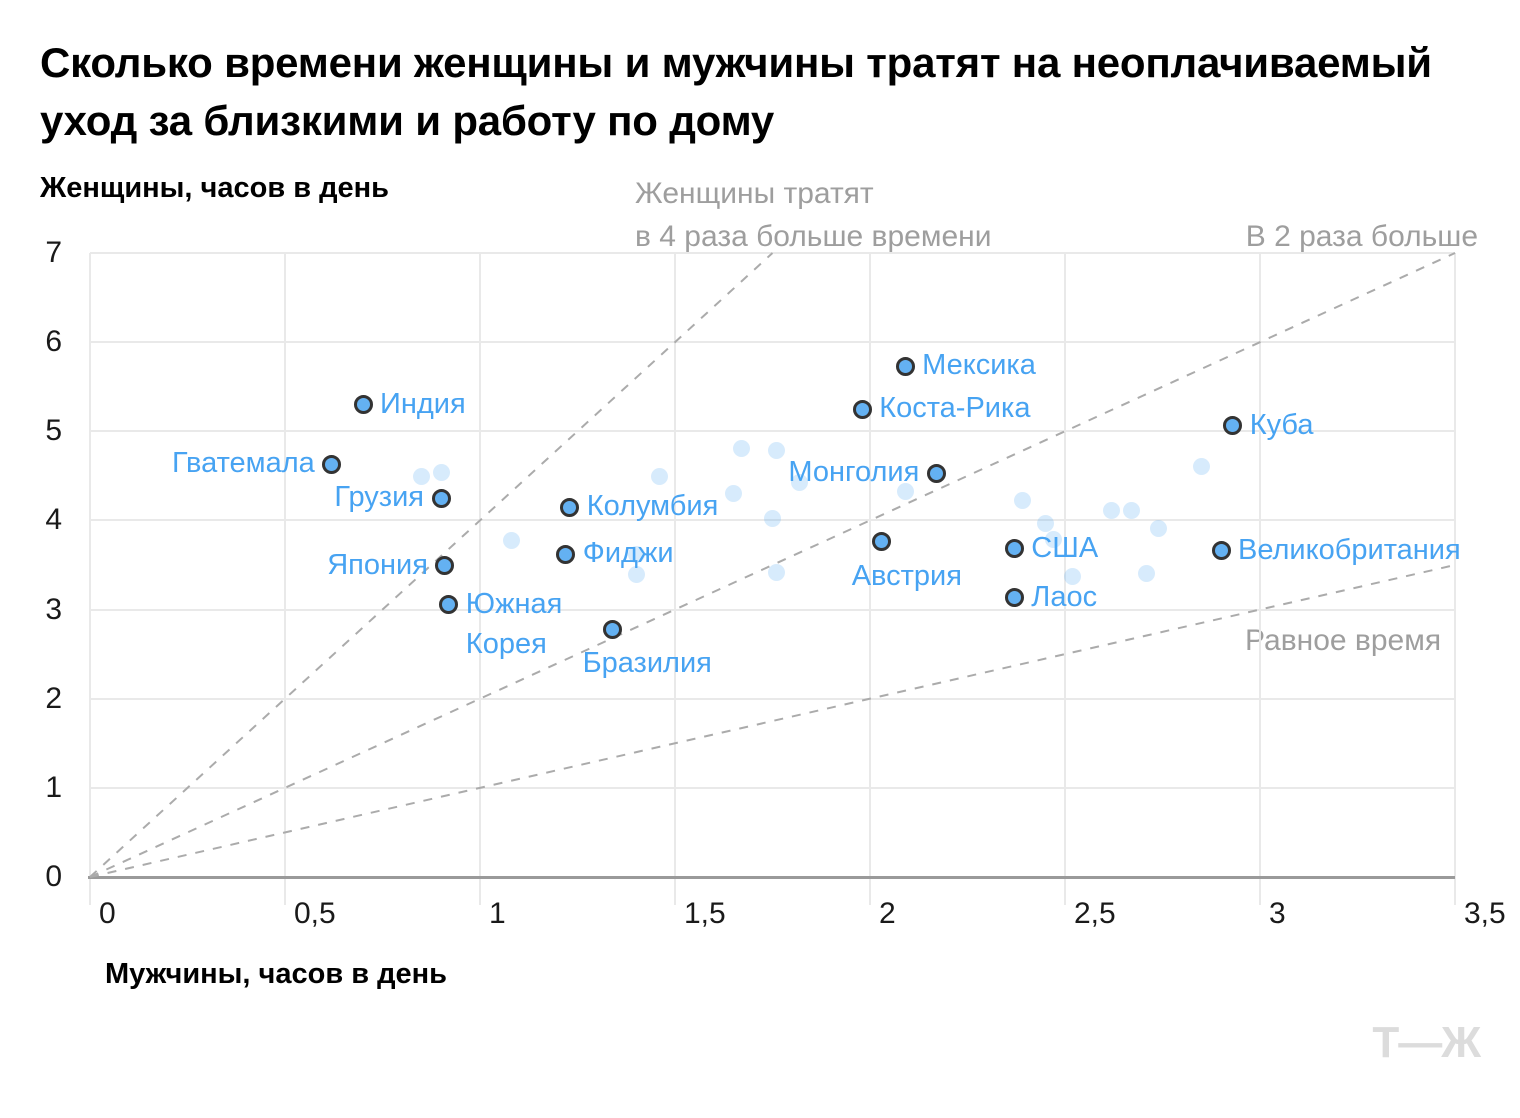 Image resolution: width=1520 pixels, height=1118 pixels. Describe the element at coordinates (497, 913) in the screenshot. I see `x-tick-label: 1` at that location.